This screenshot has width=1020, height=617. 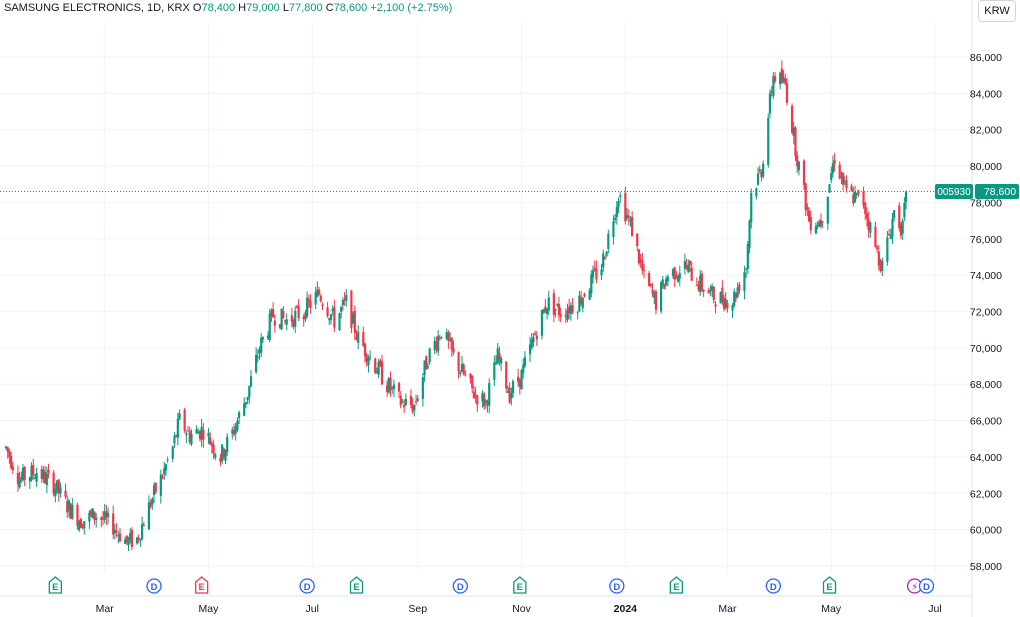 I want to click on earnings-icon, so click(x=202, y=585).